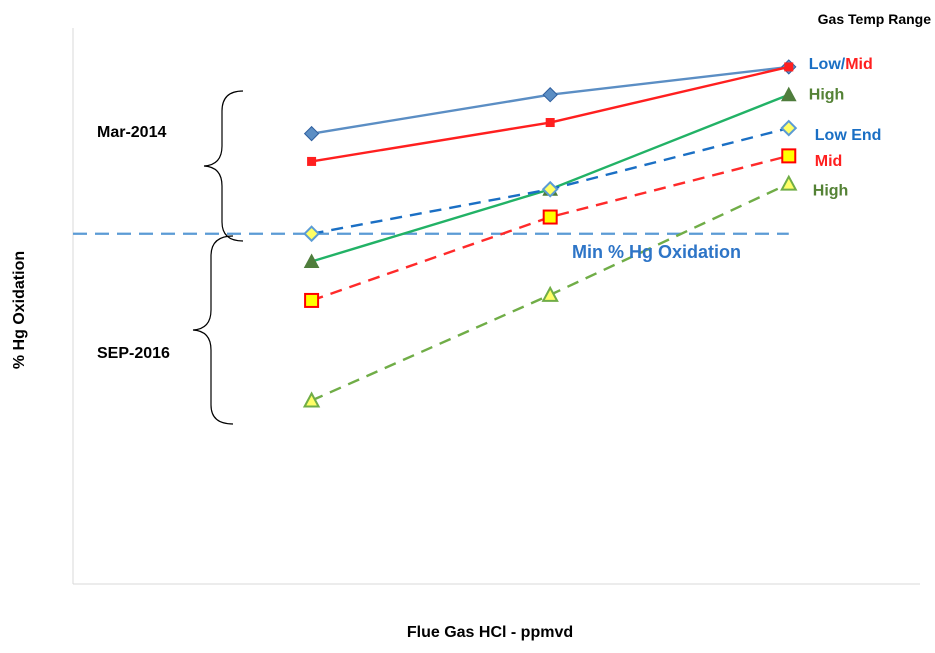 The height and width of the screenshot is (653, 935). Describe the element at coordinates (829, 161) in the screenshot. I see `legend-label-mid-2016: Mid` at that location.